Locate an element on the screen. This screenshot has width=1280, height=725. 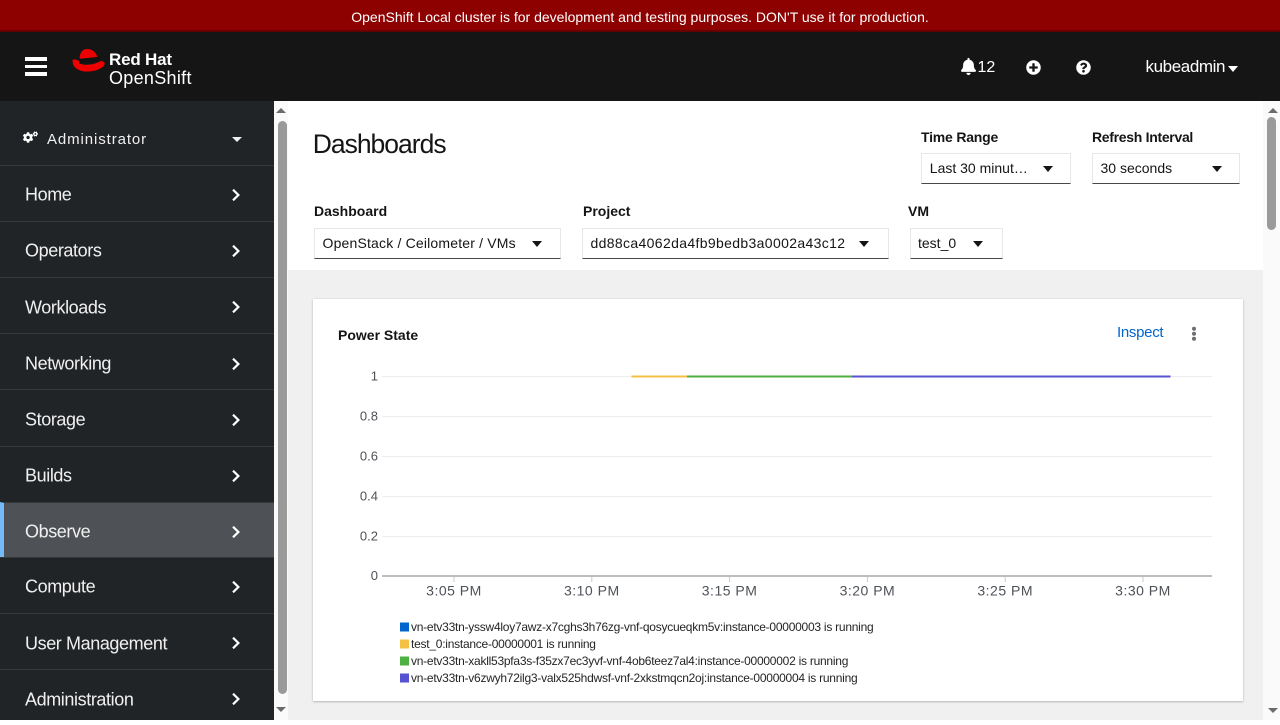
svg-text: 0.6 is located at coordinates (369, 456).